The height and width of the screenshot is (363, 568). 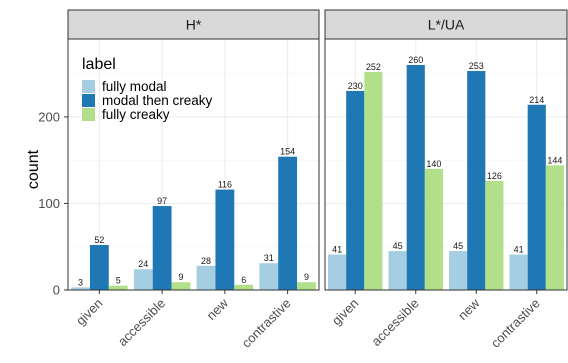 I want to click on y-tick-label: 100, so click(x=49, y=203).